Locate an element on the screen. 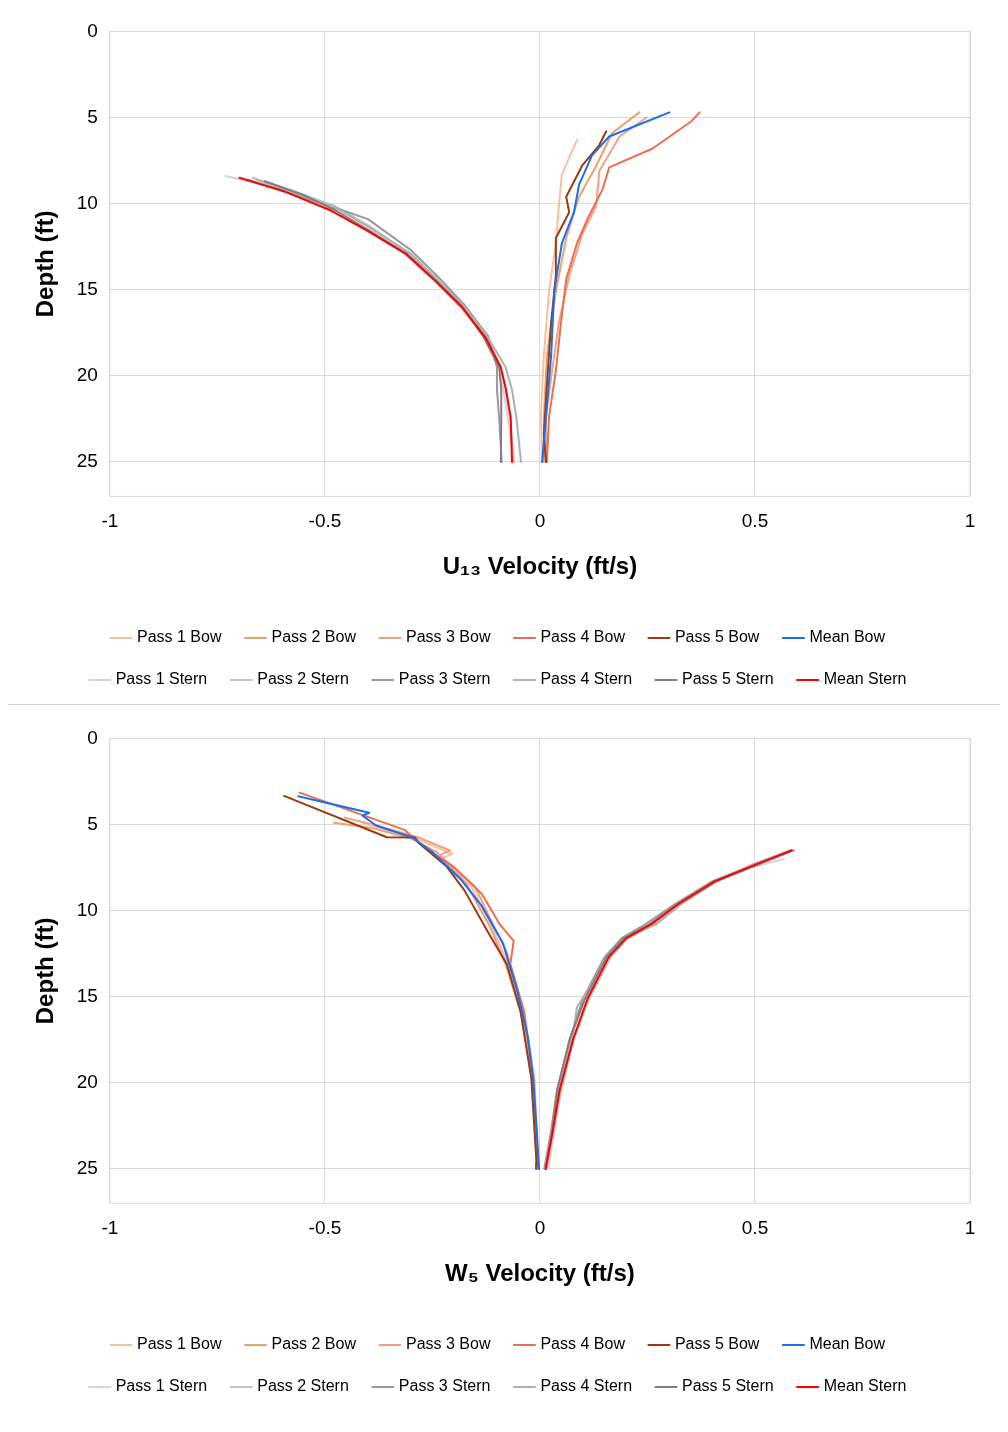 The image size is (1008, 1432). x-axis-title: U₁₃ Velocity (ft/s) is located at coordinates (540, 566).